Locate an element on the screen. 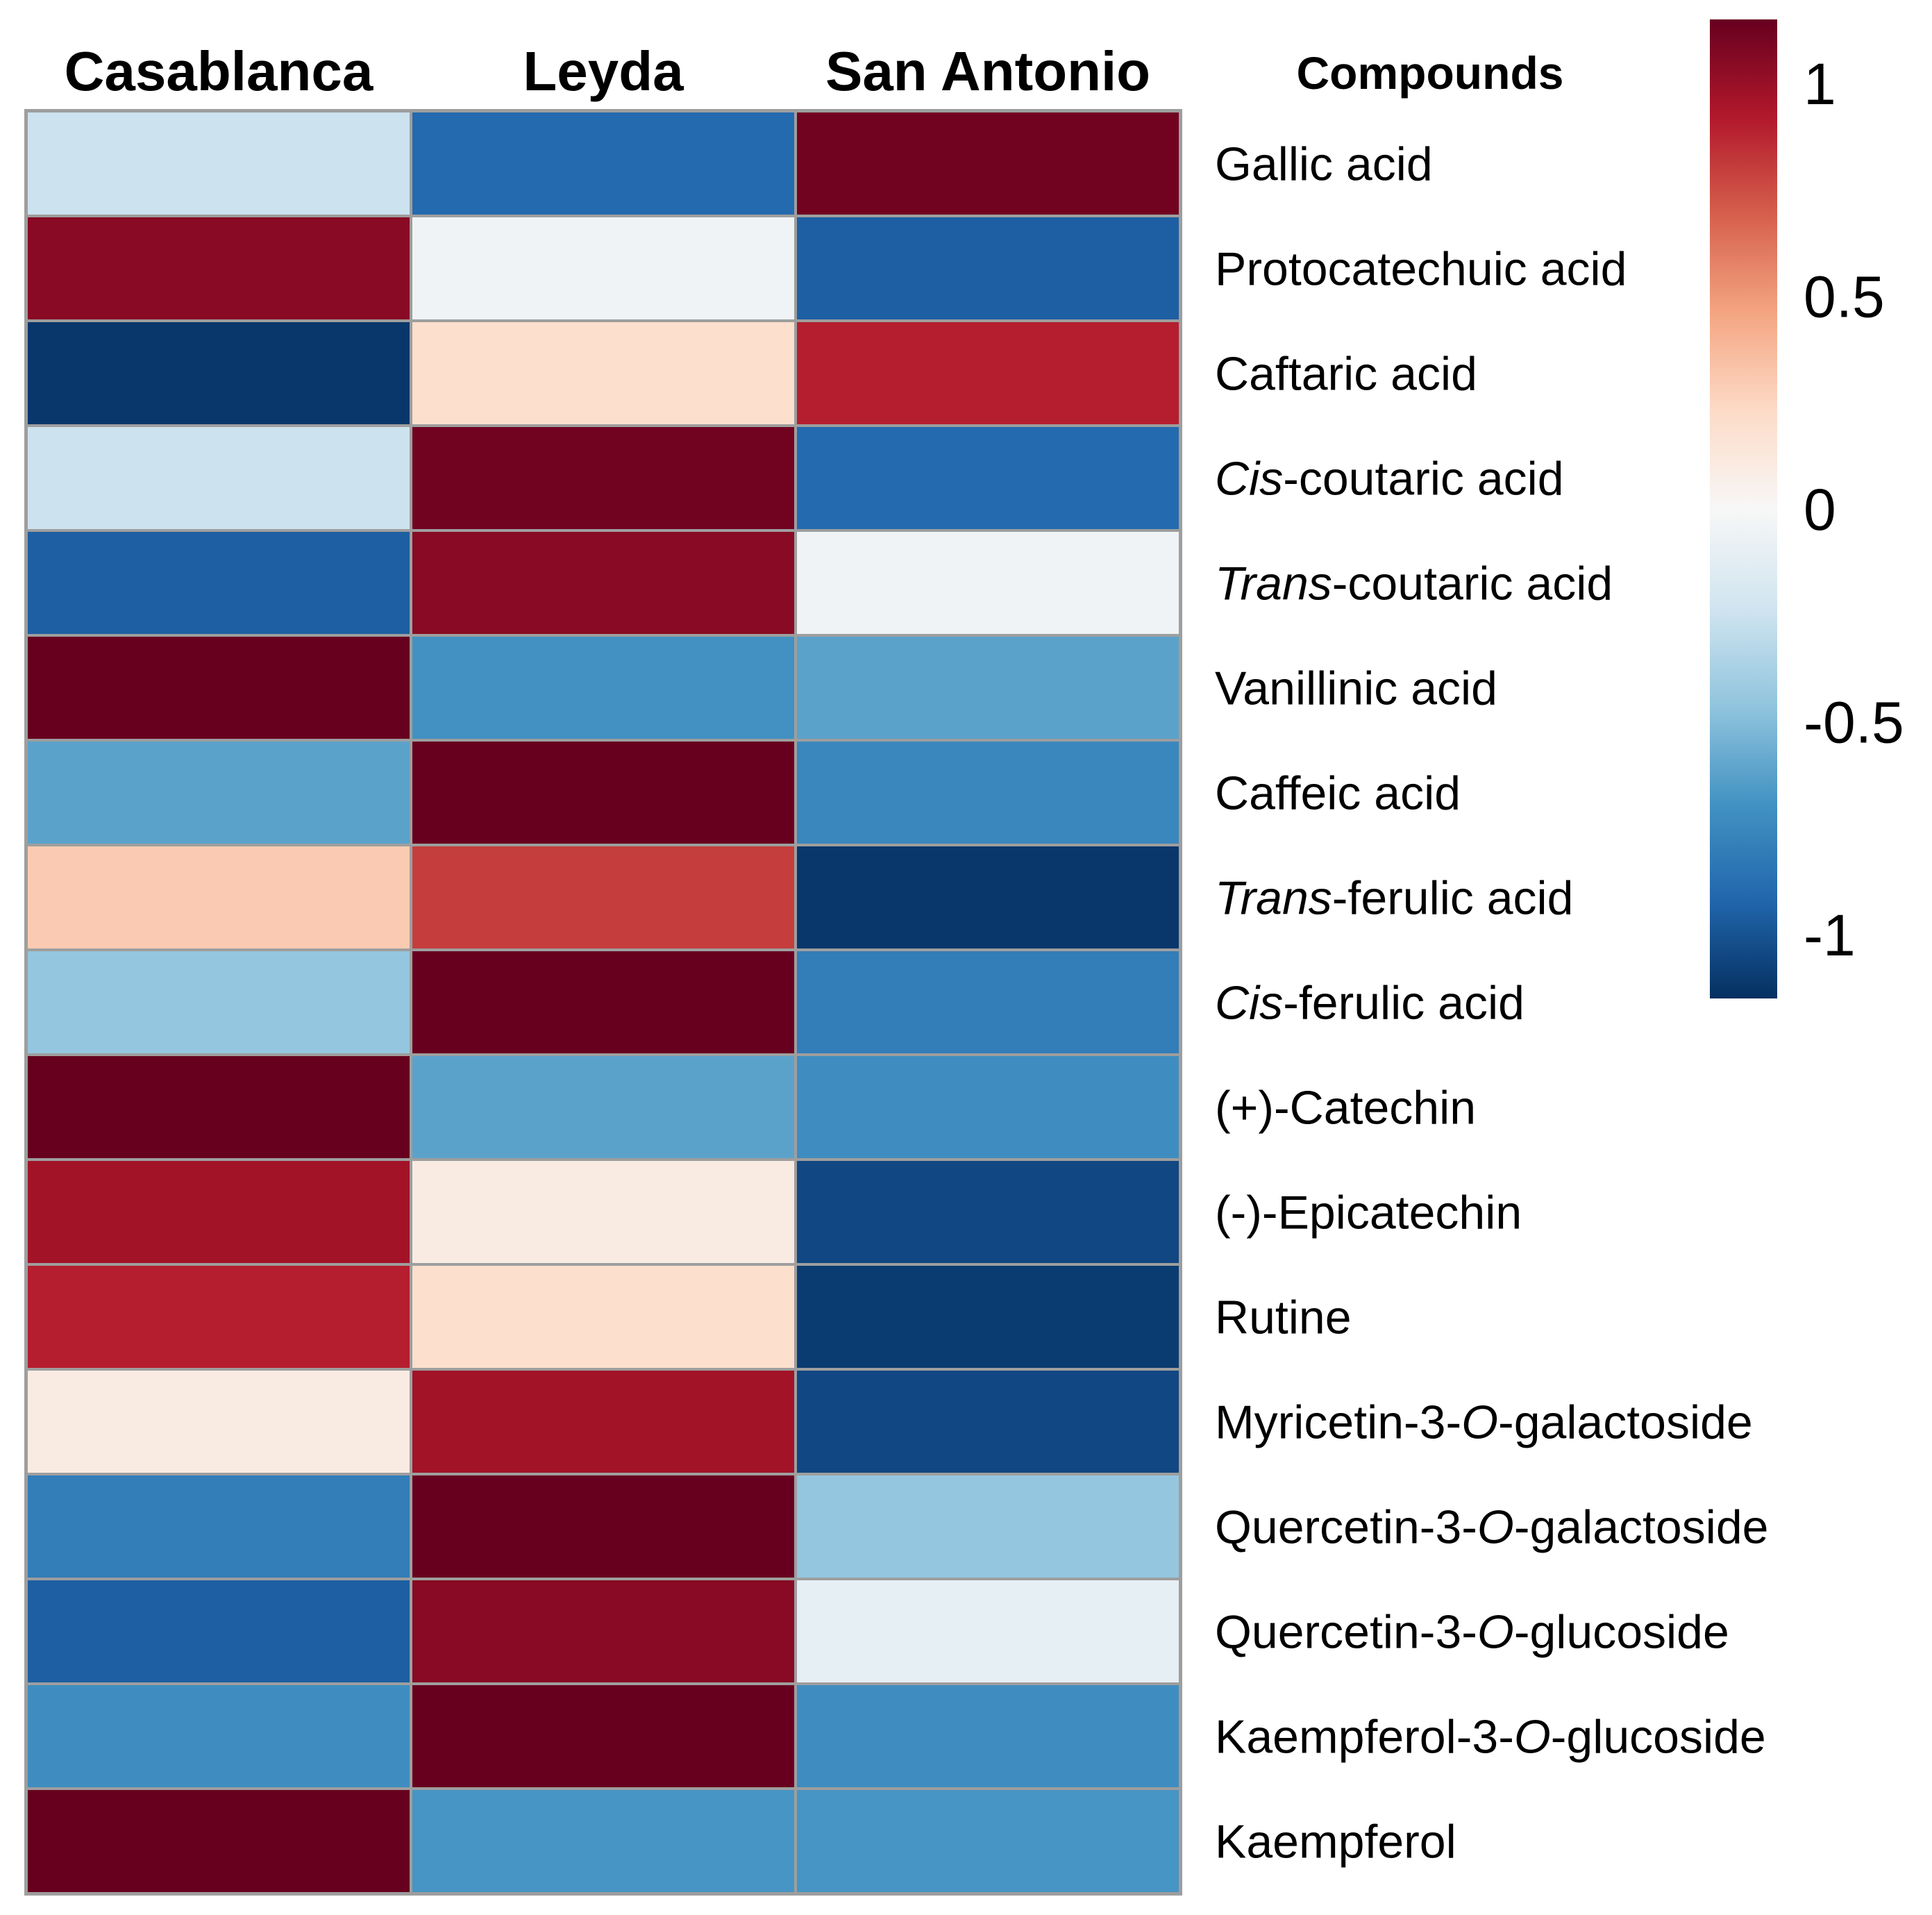 The height and width of the screenshot is (1915, 1932). row-label: Trans-ferulic acid is located at coordinates (1394, 898).